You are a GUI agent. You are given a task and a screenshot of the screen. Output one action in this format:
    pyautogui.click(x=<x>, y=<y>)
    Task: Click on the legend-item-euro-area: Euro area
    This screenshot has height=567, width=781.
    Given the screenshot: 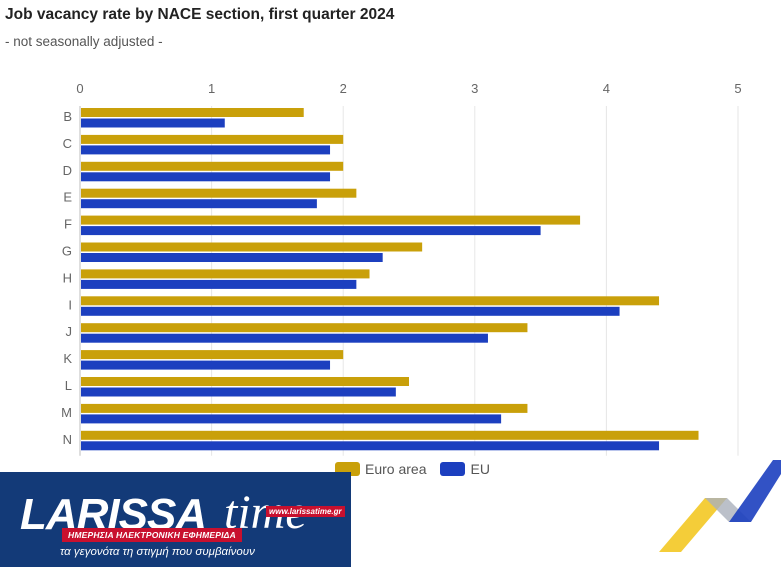 What is the action you would take?
    pyautogui.click(x=380, y=469)
    